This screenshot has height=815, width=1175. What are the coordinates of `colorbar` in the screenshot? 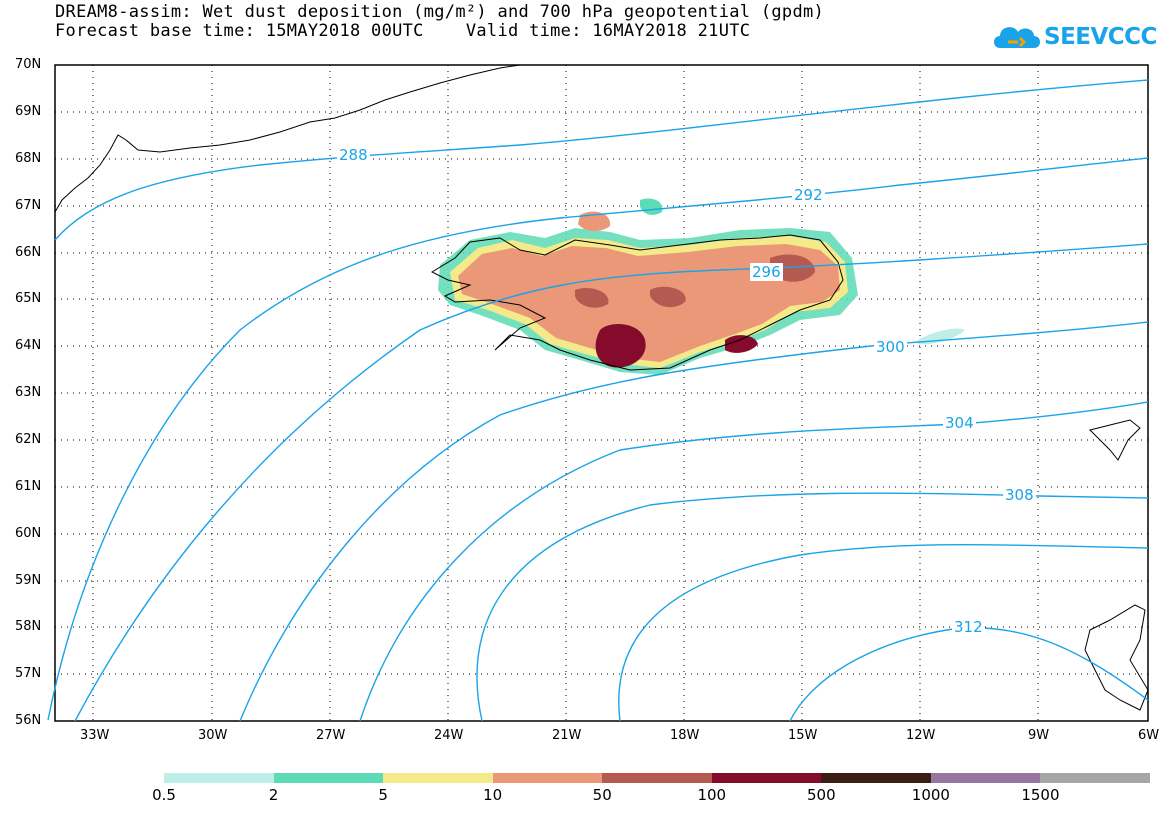 It's located at (657, 778).